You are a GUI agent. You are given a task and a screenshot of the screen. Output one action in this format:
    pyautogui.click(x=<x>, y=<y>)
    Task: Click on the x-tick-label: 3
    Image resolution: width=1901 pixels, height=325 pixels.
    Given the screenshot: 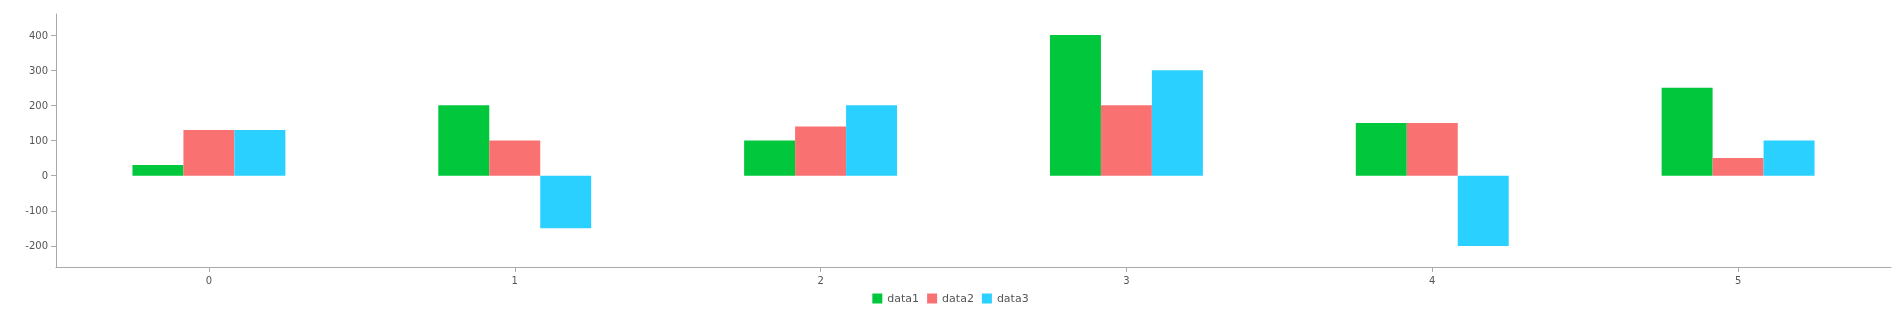 What is the action you would take?
    pyautogui.click(x=1126, y=280)
    